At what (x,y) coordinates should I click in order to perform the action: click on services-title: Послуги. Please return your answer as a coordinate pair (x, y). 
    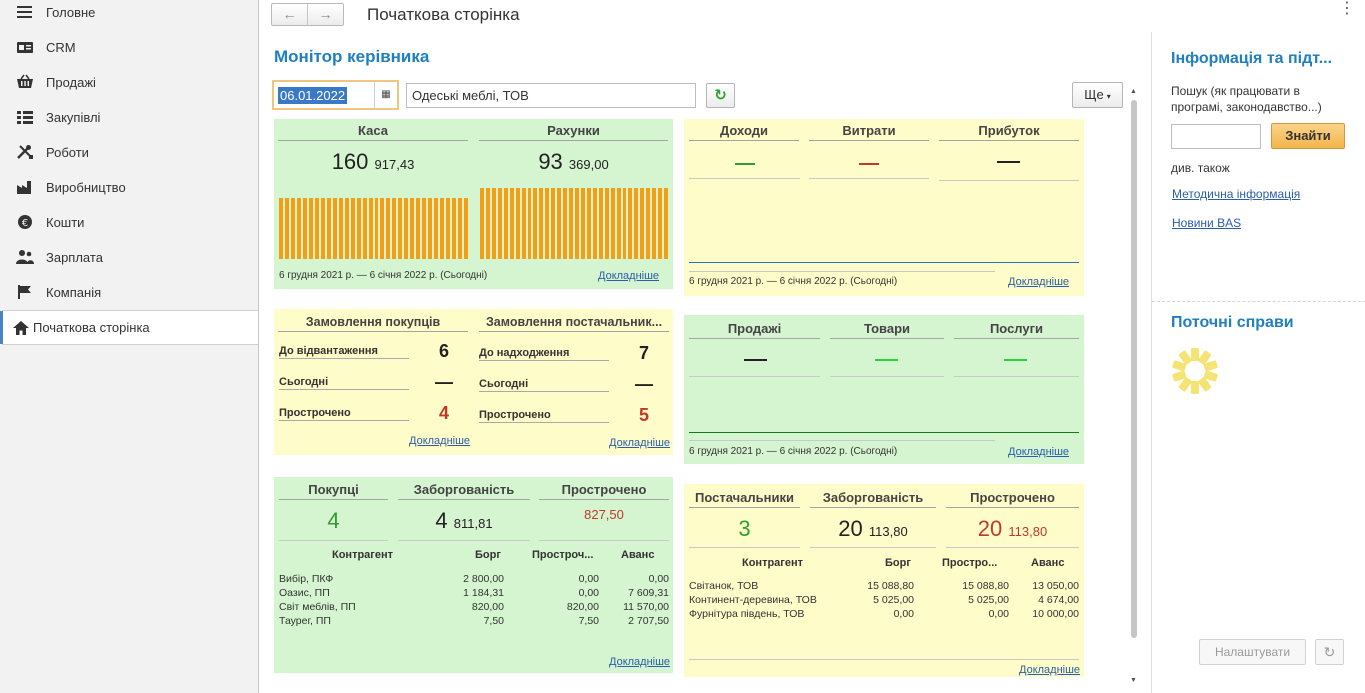
    Looking at the image, I should click on (1016, 330).